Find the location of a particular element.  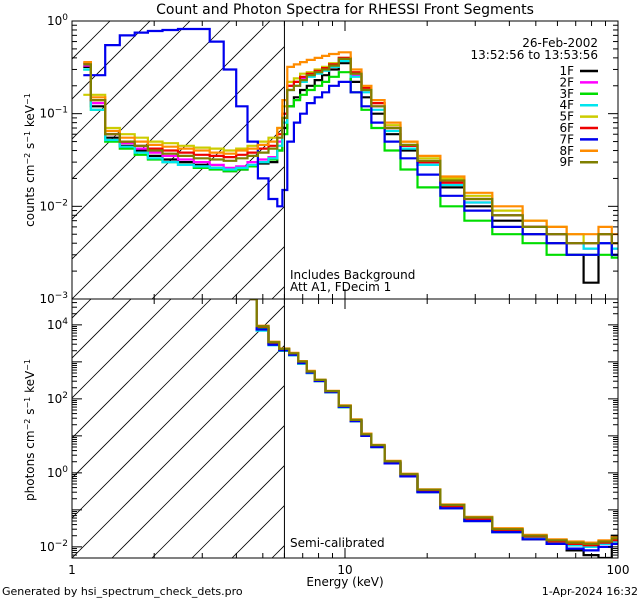

x-tick-label: 100 is located at coordinates (618, 570).